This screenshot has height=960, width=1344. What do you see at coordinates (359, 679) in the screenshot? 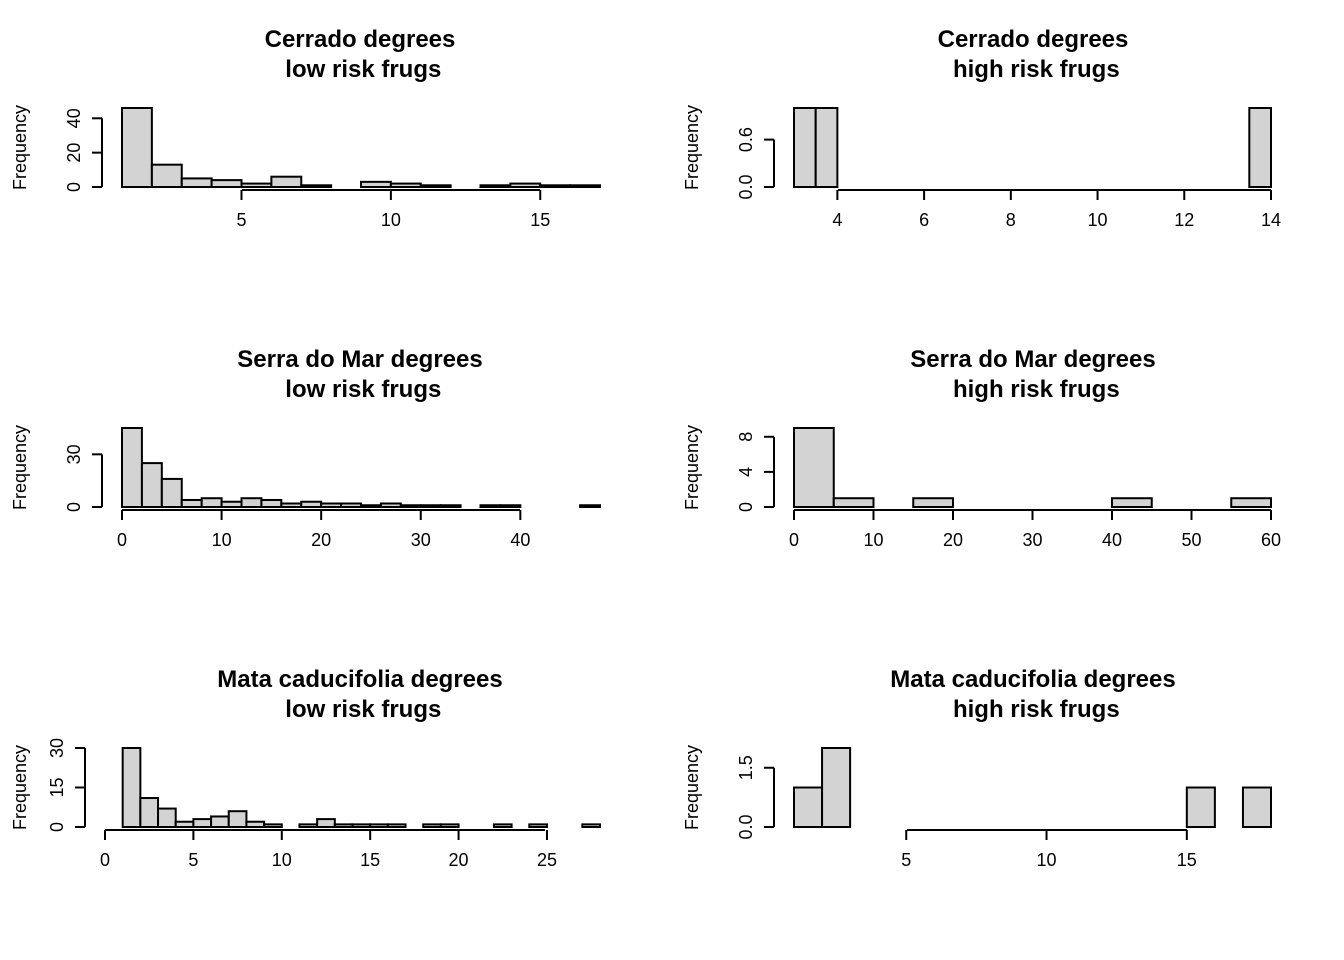
I see `panel-title-line: Mata caducifolia degrees` at bounding box center [359, 679].